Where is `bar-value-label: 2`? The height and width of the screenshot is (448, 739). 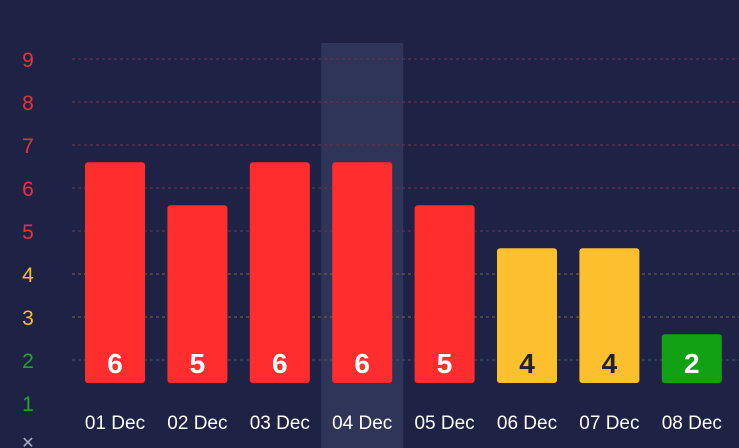 bar-value-label: 2 is located at coordinates (692, 363).